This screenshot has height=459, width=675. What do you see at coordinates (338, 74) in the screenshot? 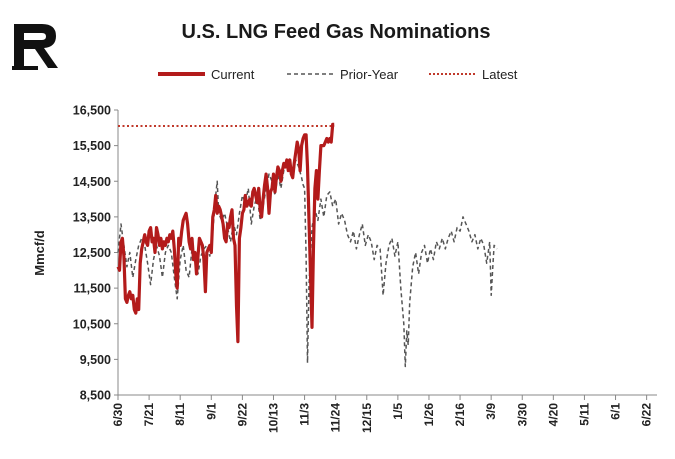
I see `legend: Current Prior-Year Latest` at bounding box center [338, 74].